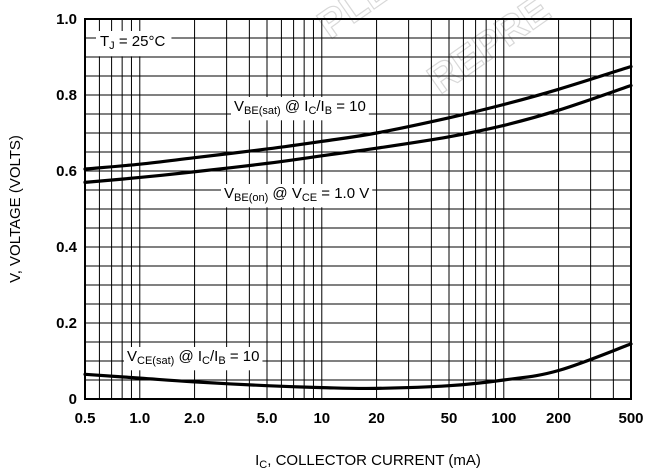 The image size is (649, 472). I want to click on label-text: , COLLECTOR CURRENT (mA), so click(374, 460).